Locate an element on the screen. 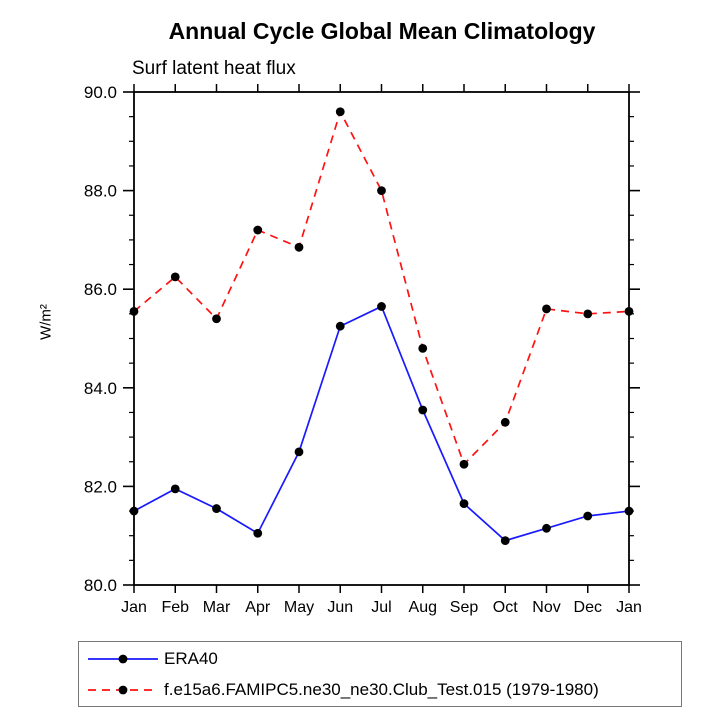 This screenshot has width=727, height=727. chart-title: Annual Cycle Global Mean Climatology is located at coordinates (382, 31).